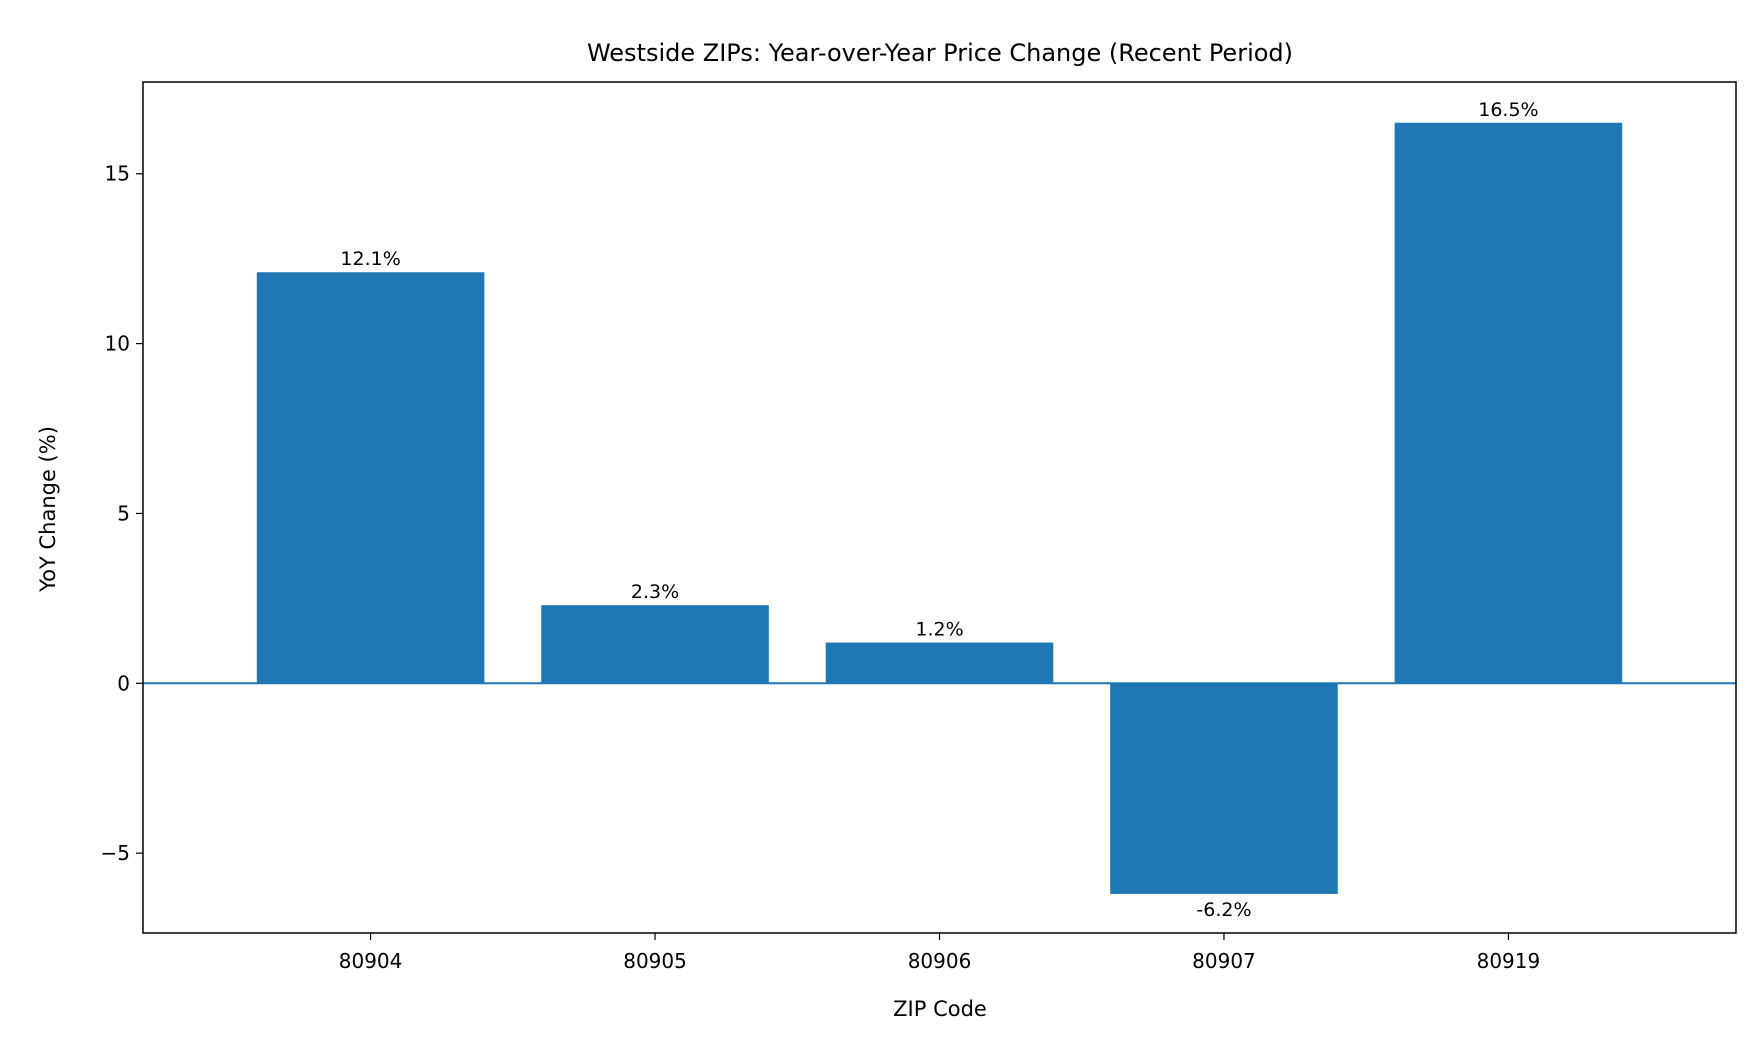 The image size is (1760, 1061). What do you see at coordinates (655, 592) in the screenshot?
I see `data-label-80905: 2.3%` at bounding box center [655, 592].